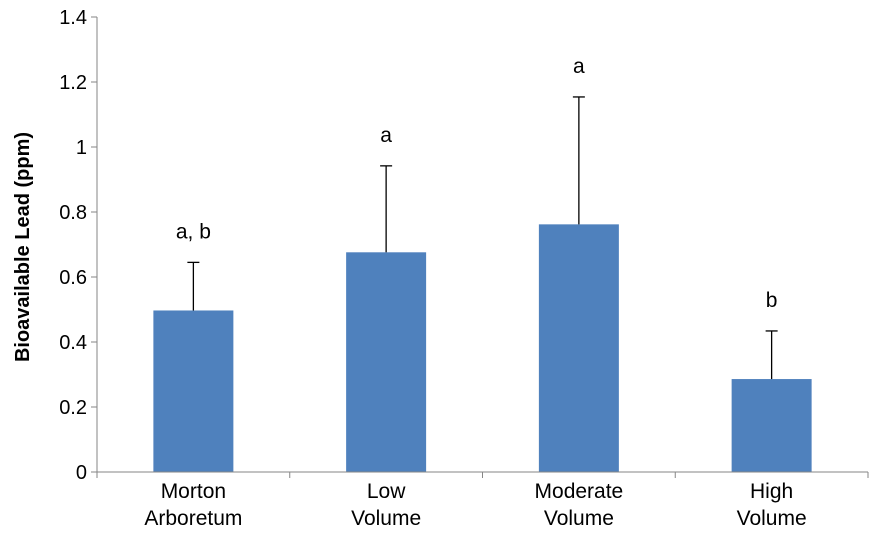  What do you see at coordinates (73, 18) in the screenshot?
I see `y-tick-label: 1.4` at bounding box center [73, 18].